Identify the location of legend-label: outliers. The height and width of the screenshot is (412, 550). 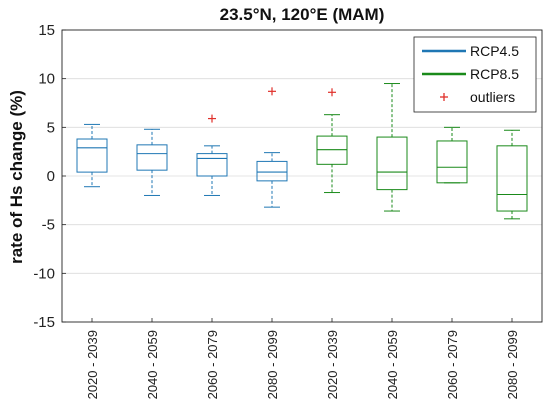
(492, 97).